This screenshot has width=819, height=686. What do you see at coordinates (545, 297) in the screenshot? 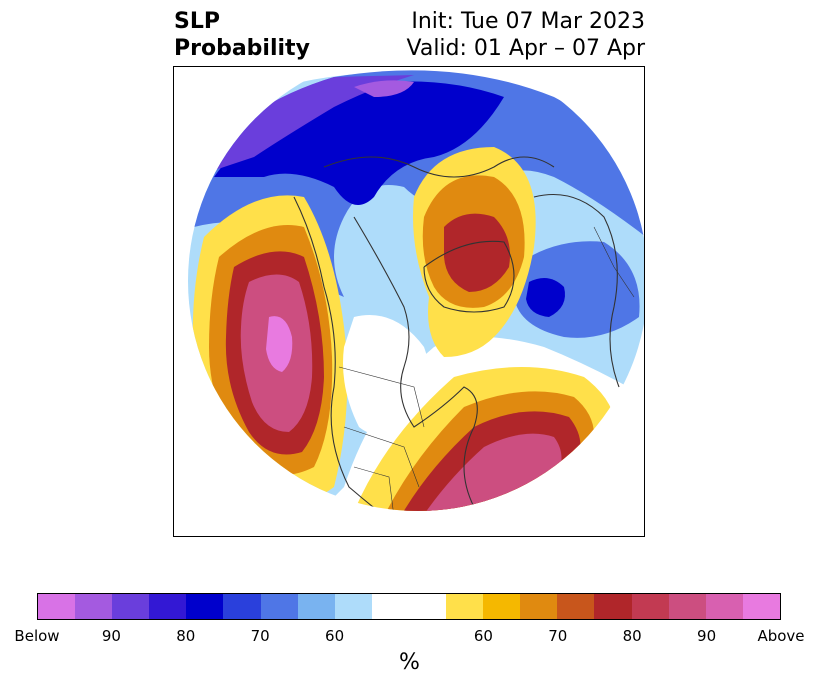
I see `europe-below-core` at bounding box center [545, 297].